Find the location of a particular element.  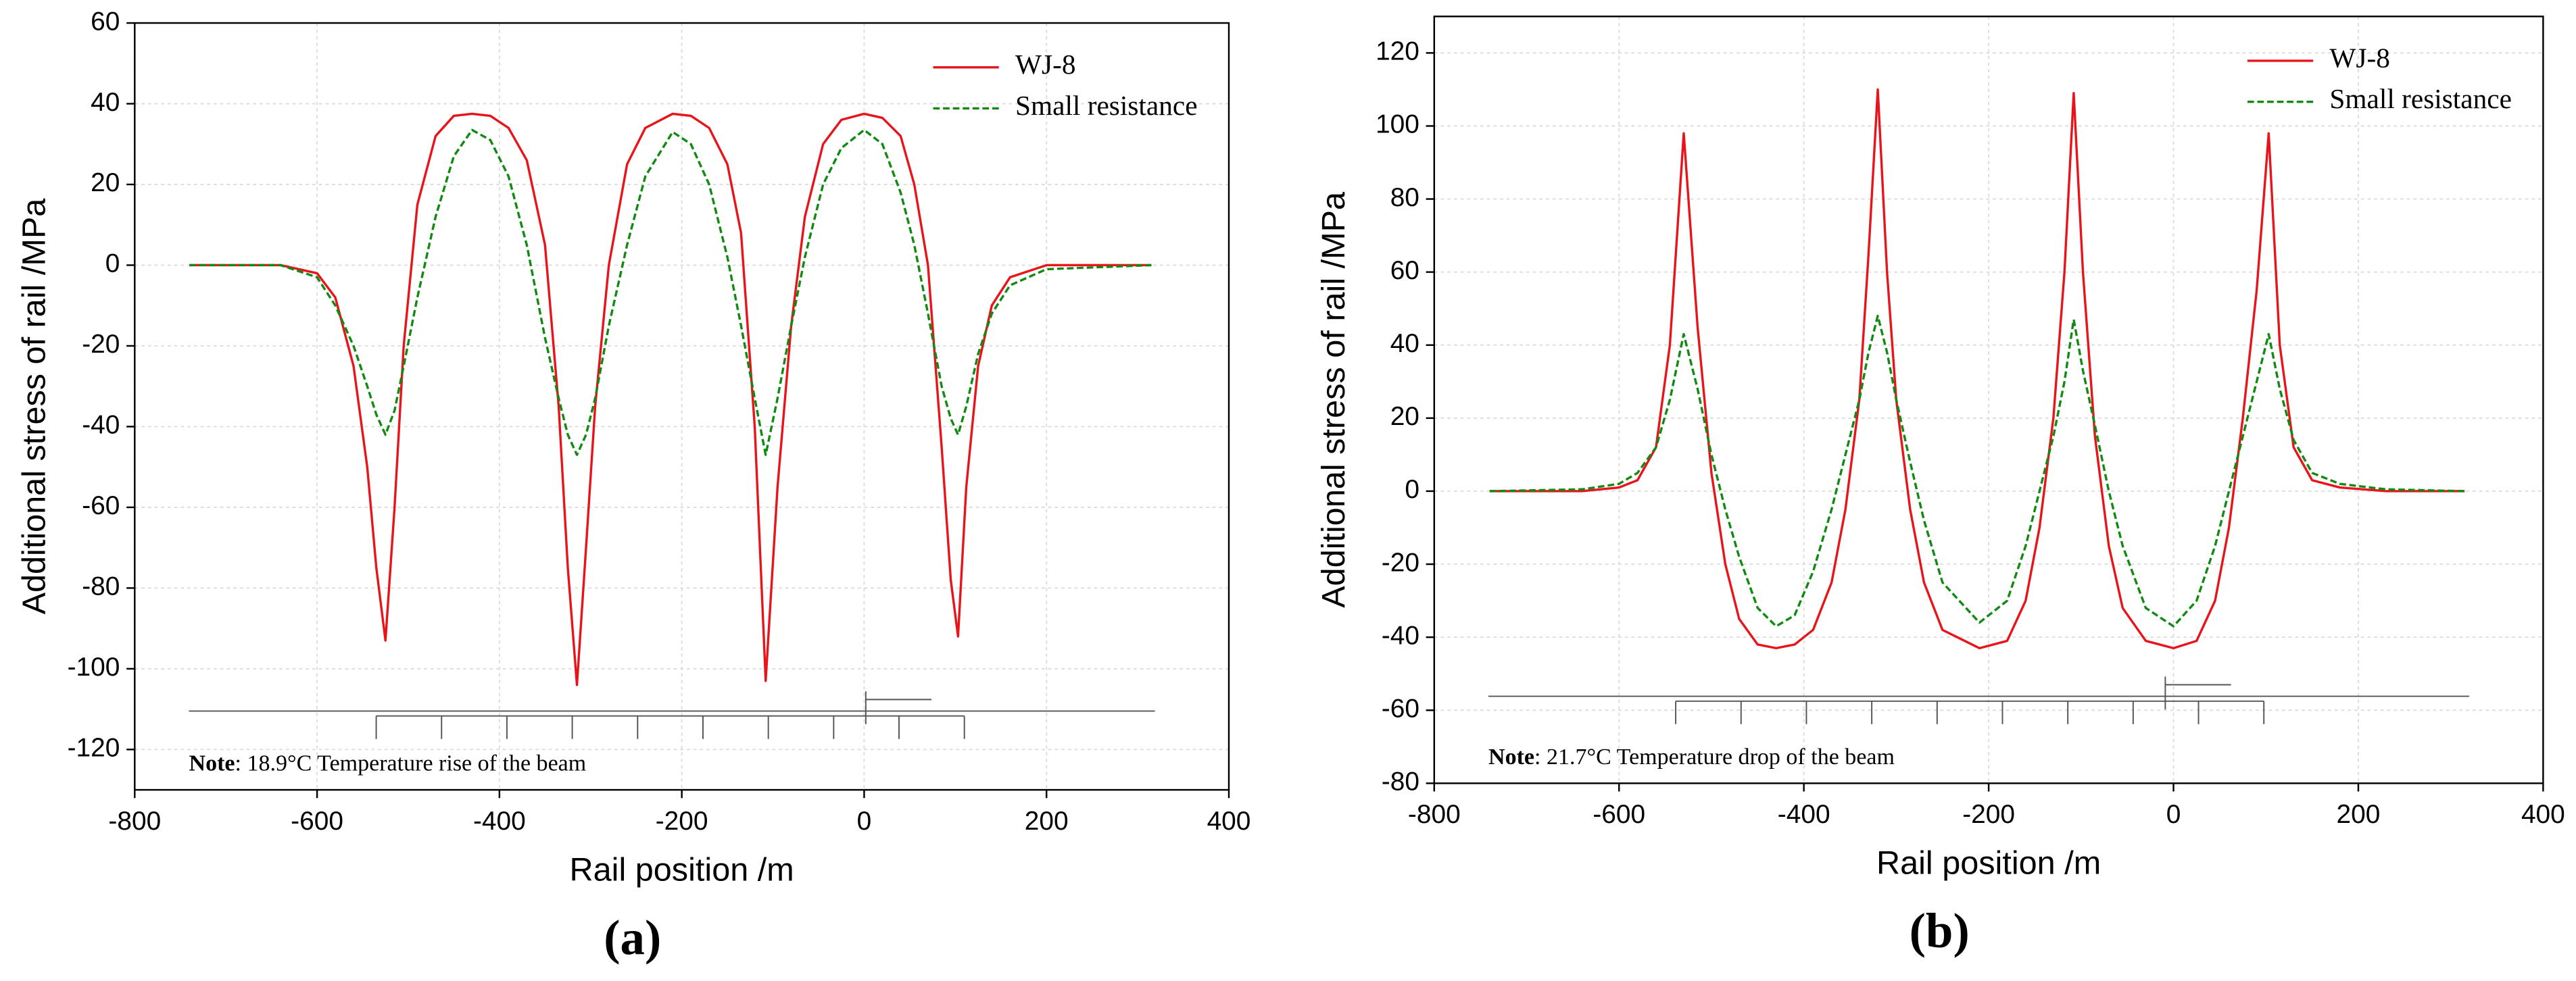

y-tick-label: 100 is located at coordinates (1397, 124).